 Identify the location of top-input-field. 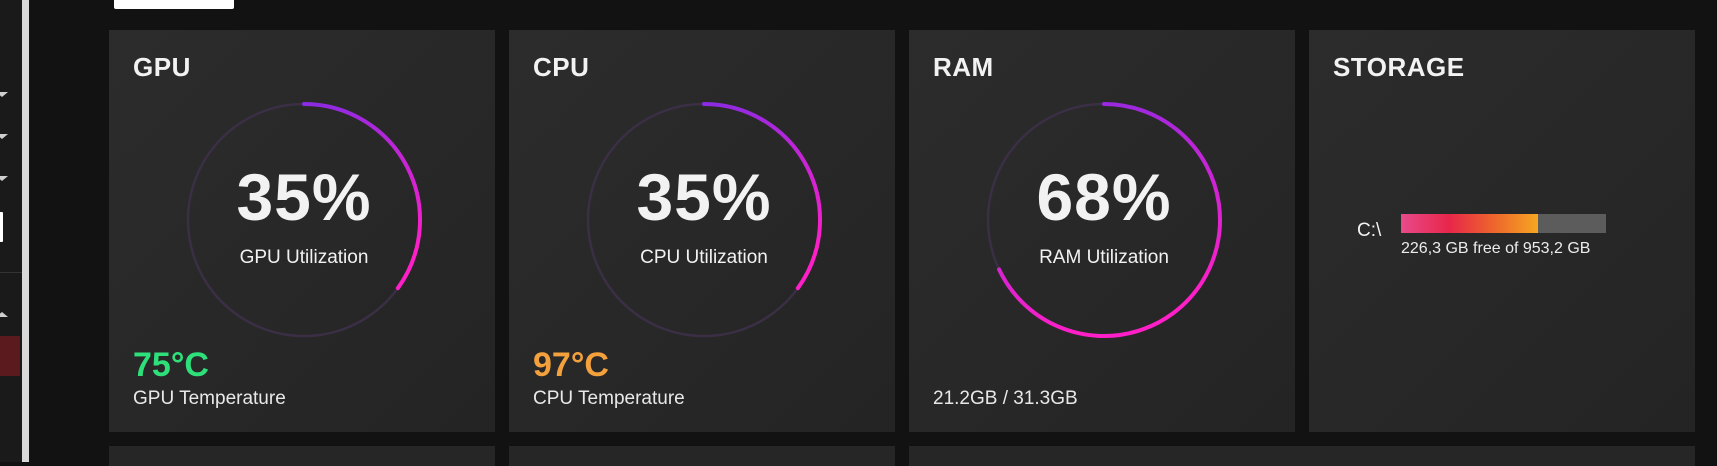
(174, 4).